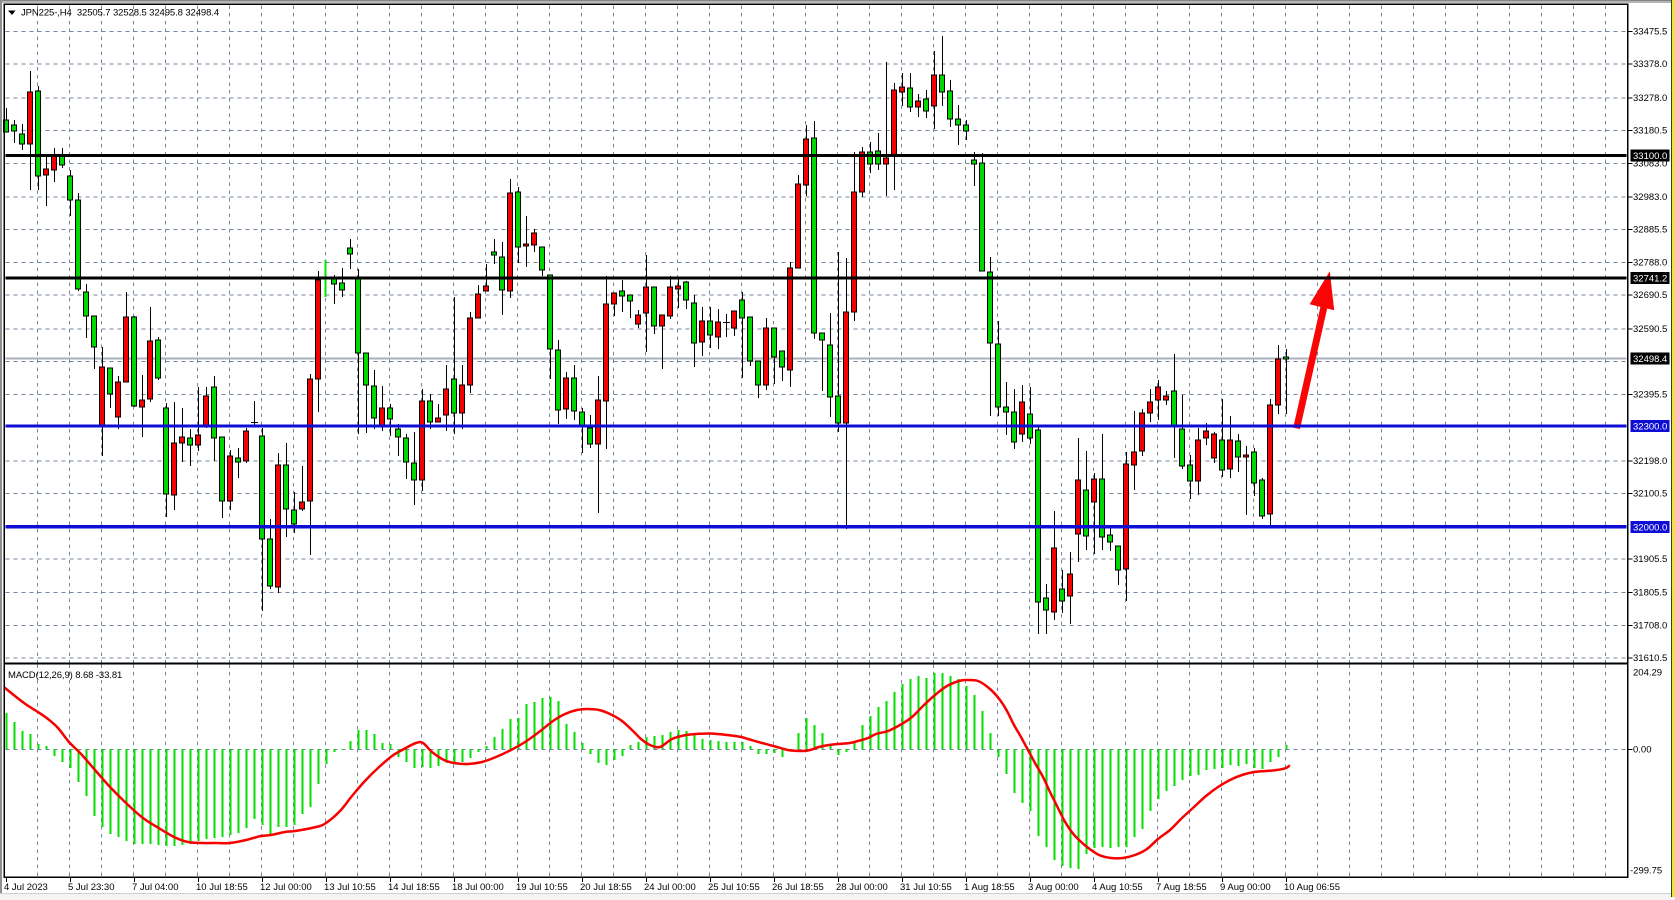 Image resolution: width=1675 pixels, height=900 pixels. I want to click on svg-text: 32198.0, so click(1650, 461).